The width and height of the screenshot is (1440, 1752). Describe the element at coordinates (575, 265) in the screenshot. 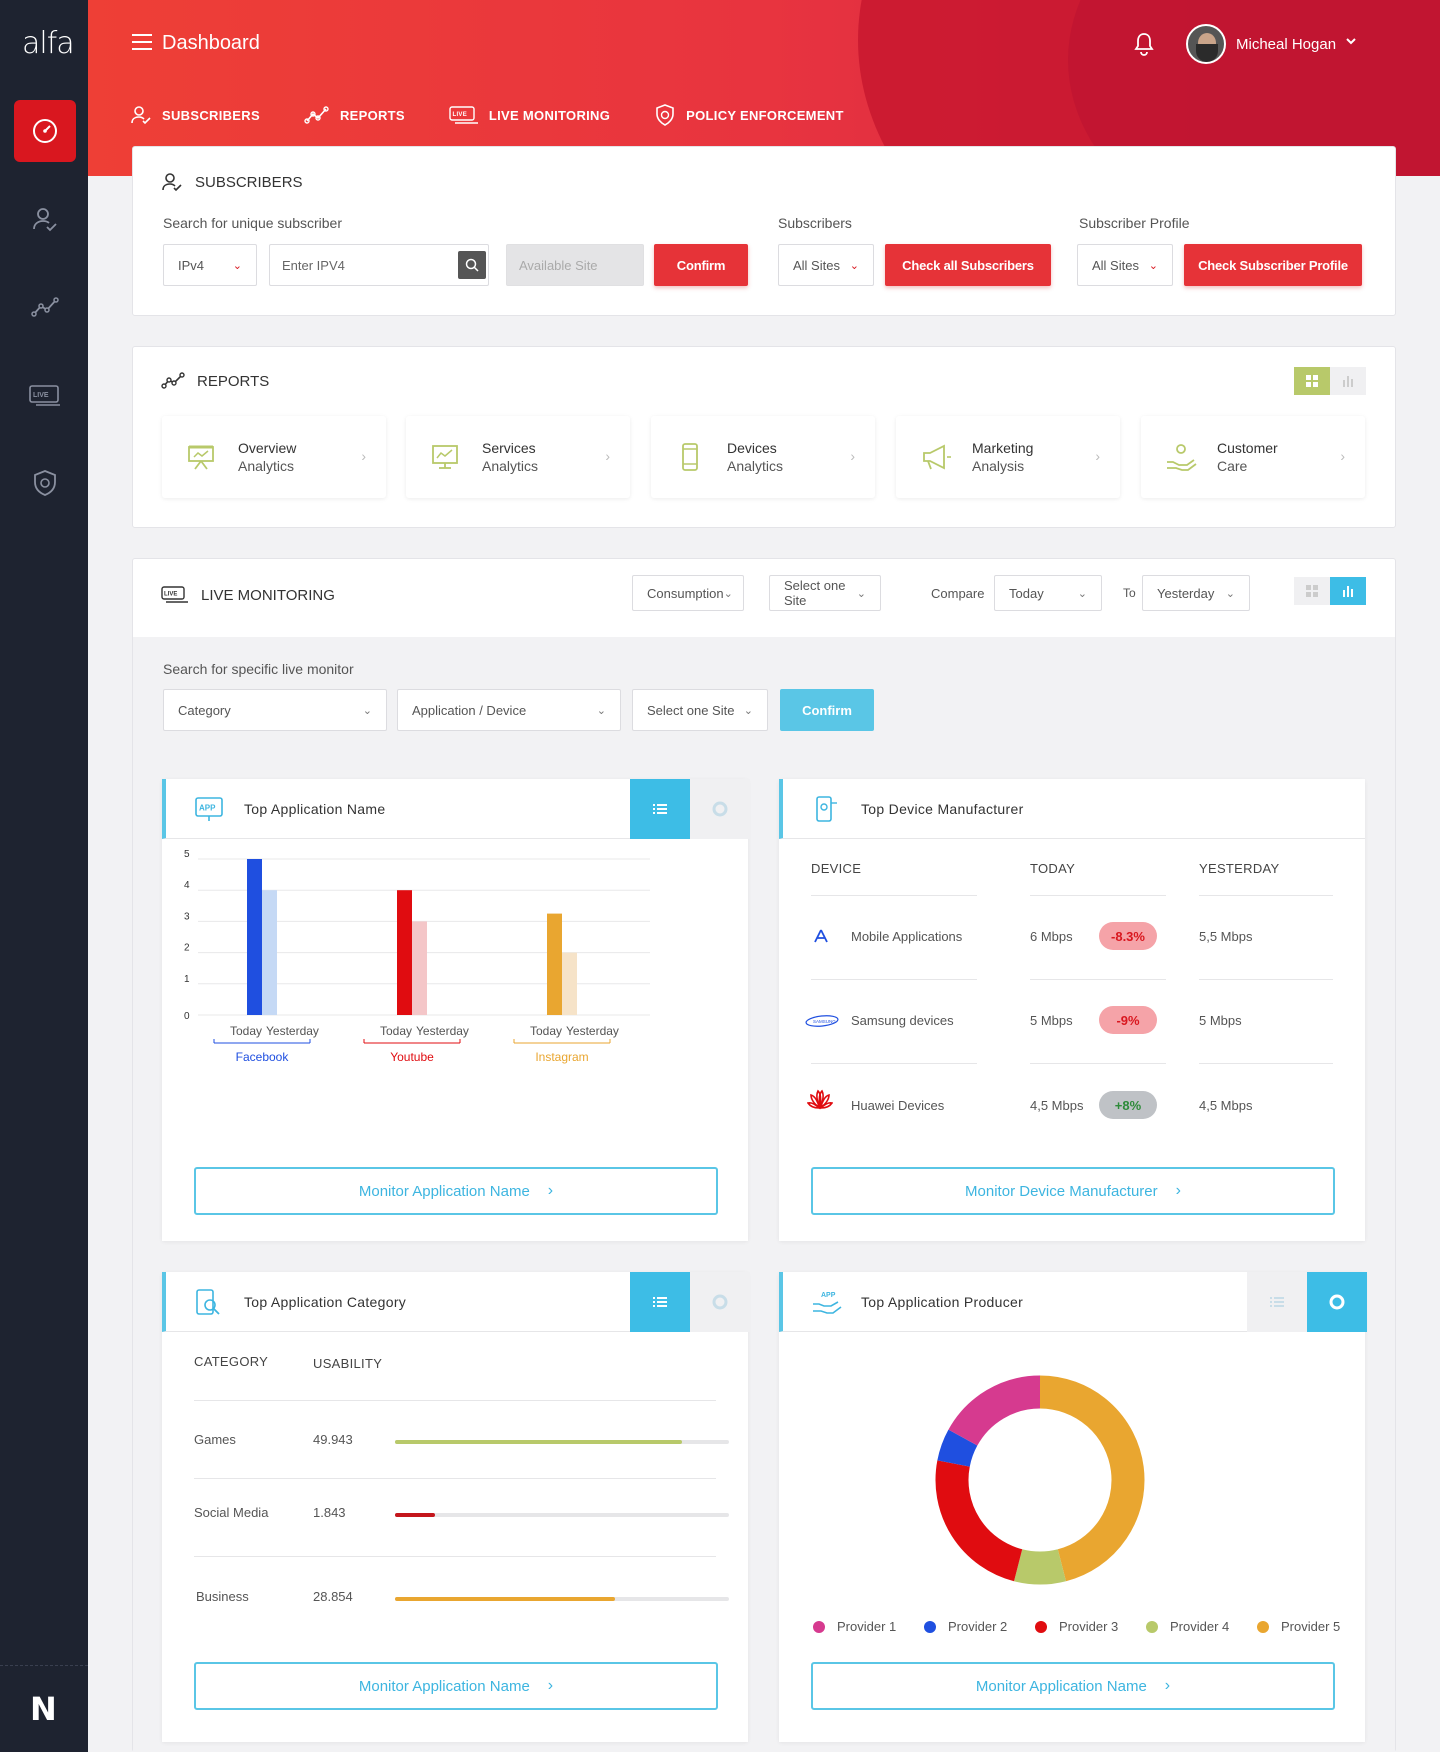

I see `available-site-input: Available Site` at that location.